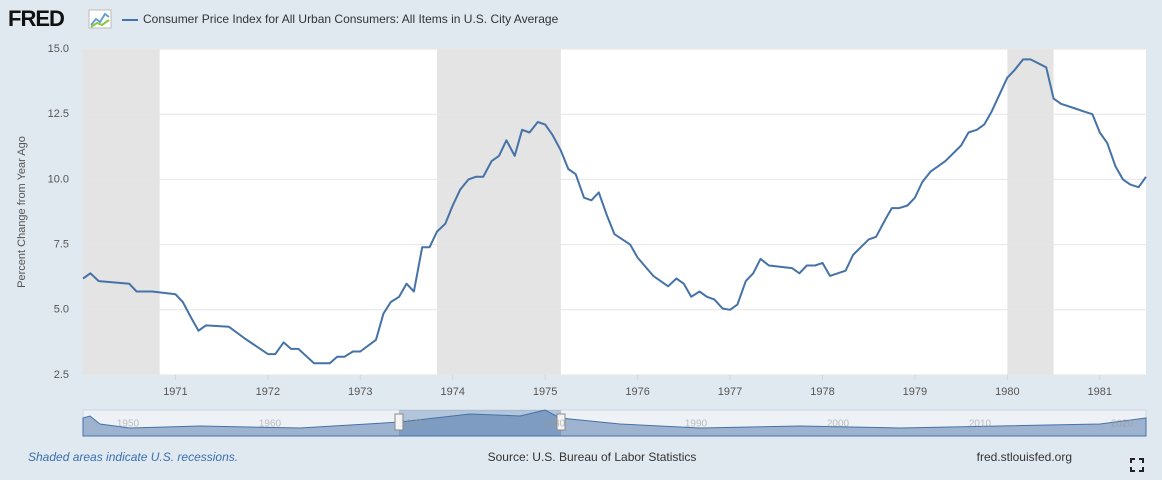 This screenshot has height=480, width=1162. I want to click on navigator-label: 1990, so click(696, 424).